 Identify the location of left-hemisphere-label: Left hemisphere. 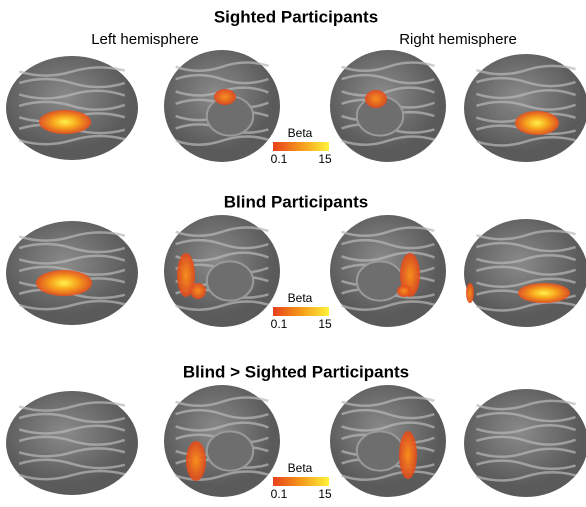
(145, 39).